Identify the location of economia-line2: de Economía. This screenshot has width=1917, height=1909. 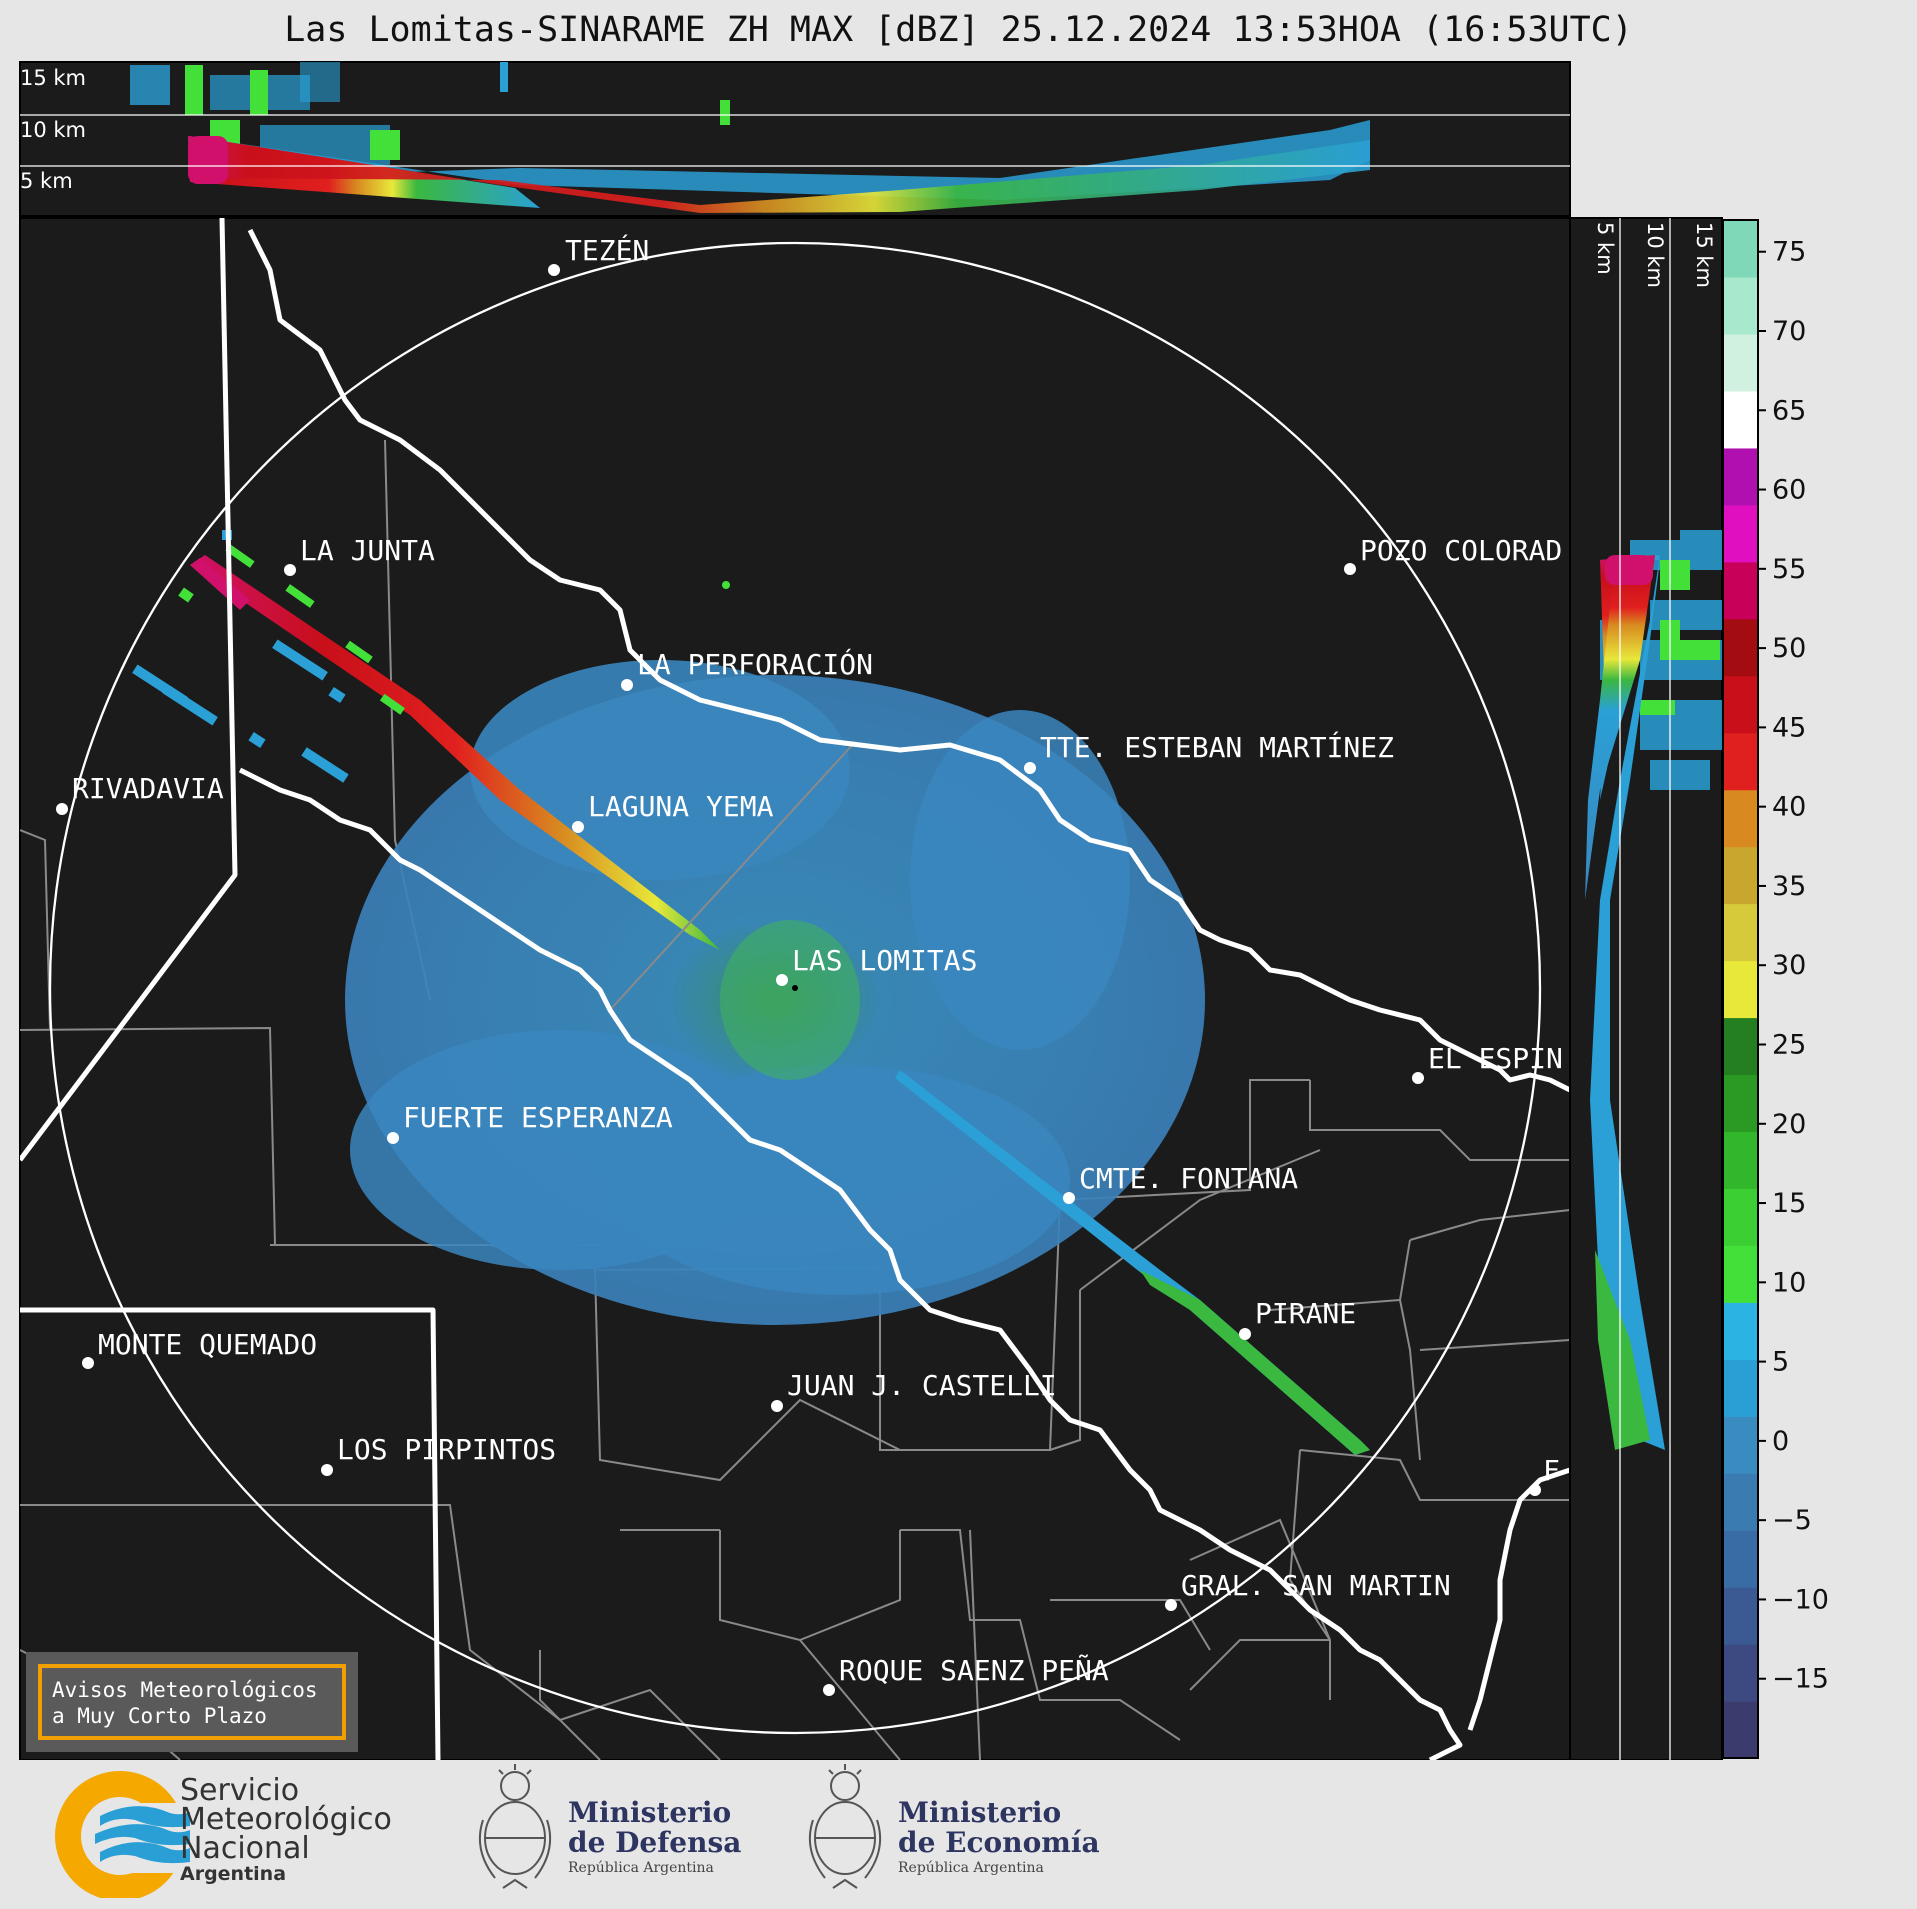
(999, 1842).